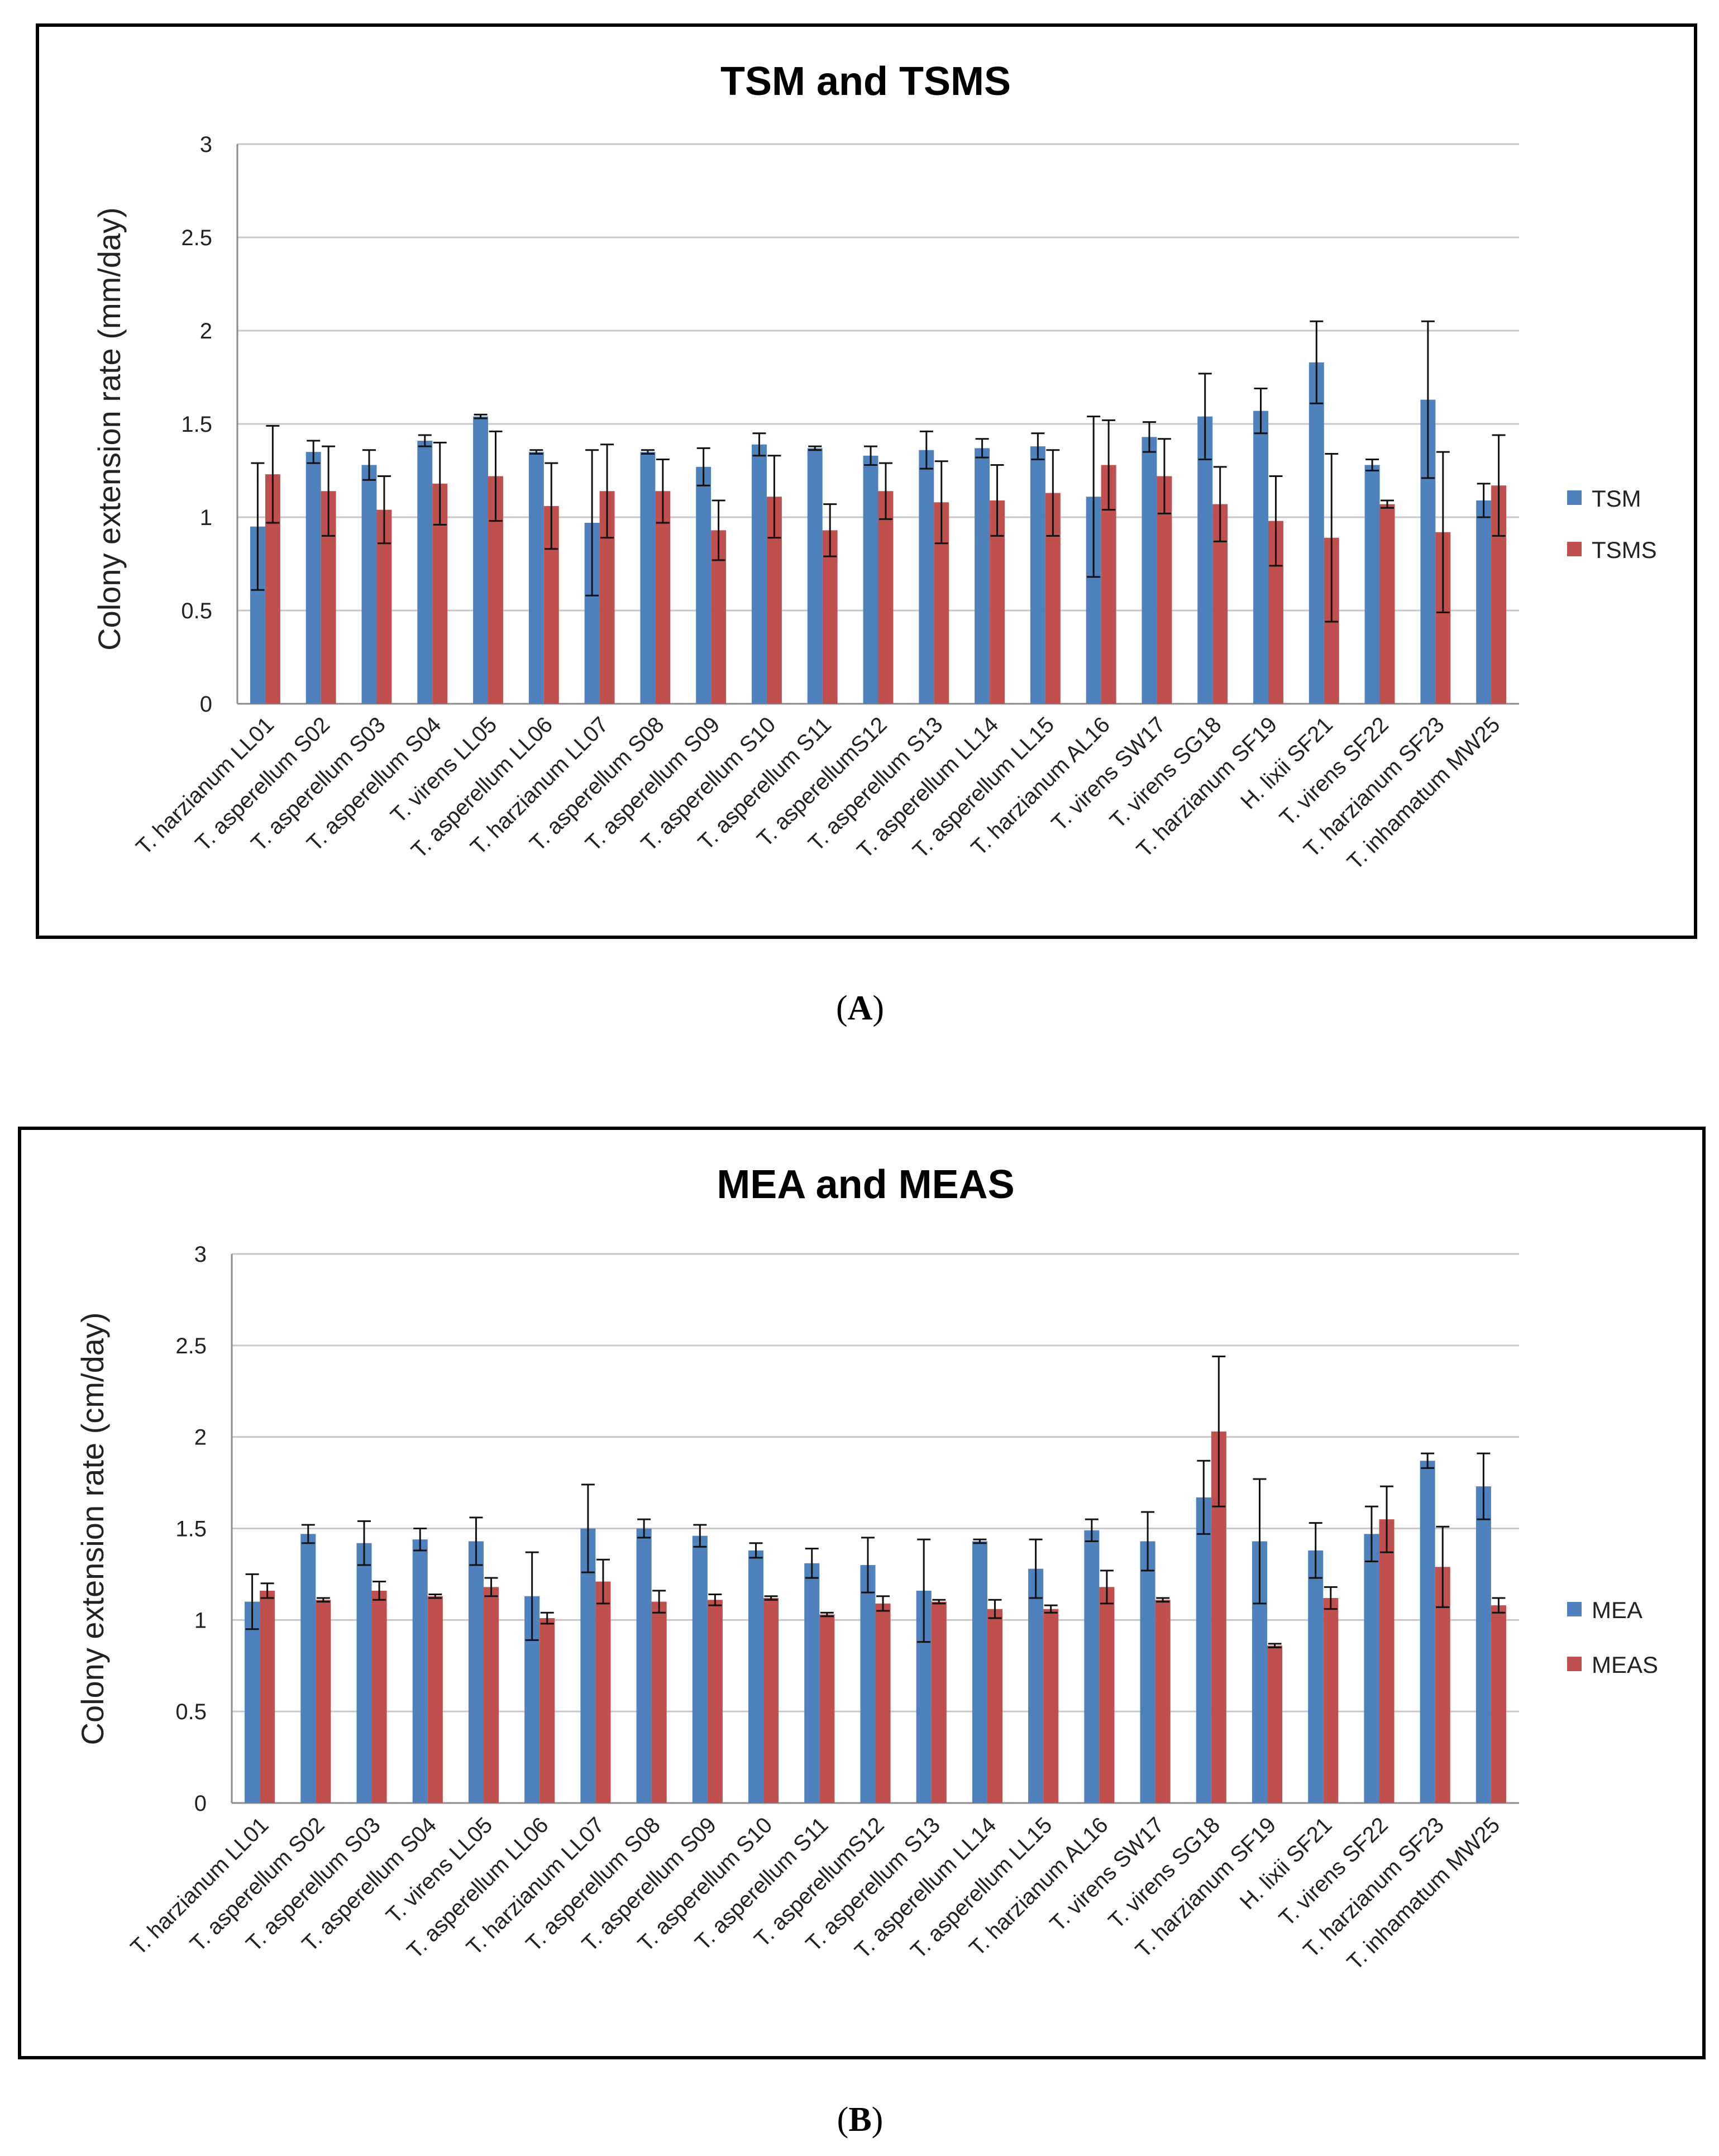  I want to click on y-tick-label: 0, so click(200, 1803).